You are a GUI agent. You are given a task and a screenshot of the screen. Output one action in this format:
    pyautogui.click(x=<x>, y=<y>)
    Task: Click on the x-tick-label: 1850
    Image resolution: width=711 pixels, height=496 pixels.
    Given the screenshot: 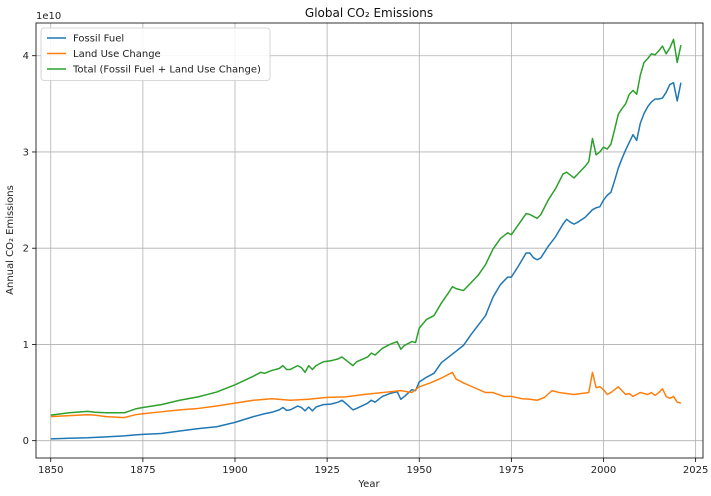 What is the action you would take?
    pyautogui.click(x=50, y=470)
    